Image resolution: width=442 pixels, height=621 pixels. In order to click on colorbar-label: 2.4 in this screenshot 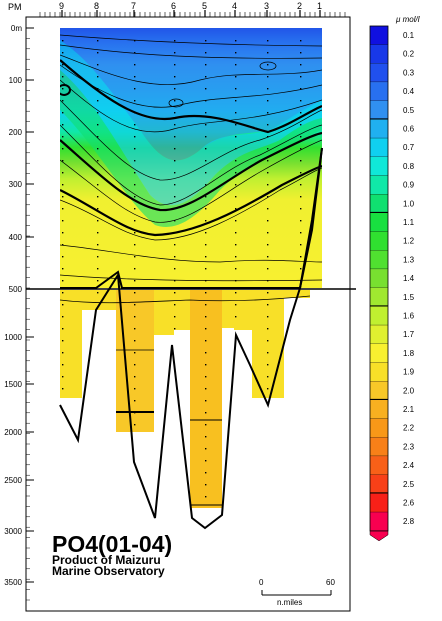, I will do `click(409, 465)`.